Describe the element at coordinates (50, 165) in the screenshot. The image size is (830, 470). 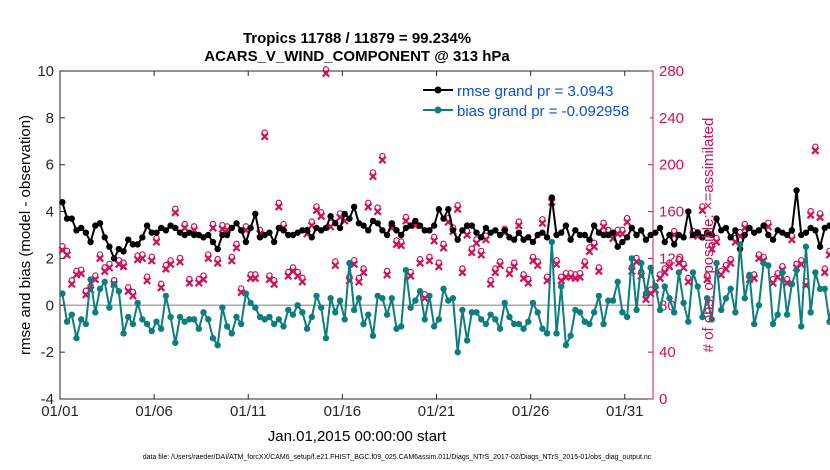
I see `y-tick-label: 6` at that location.